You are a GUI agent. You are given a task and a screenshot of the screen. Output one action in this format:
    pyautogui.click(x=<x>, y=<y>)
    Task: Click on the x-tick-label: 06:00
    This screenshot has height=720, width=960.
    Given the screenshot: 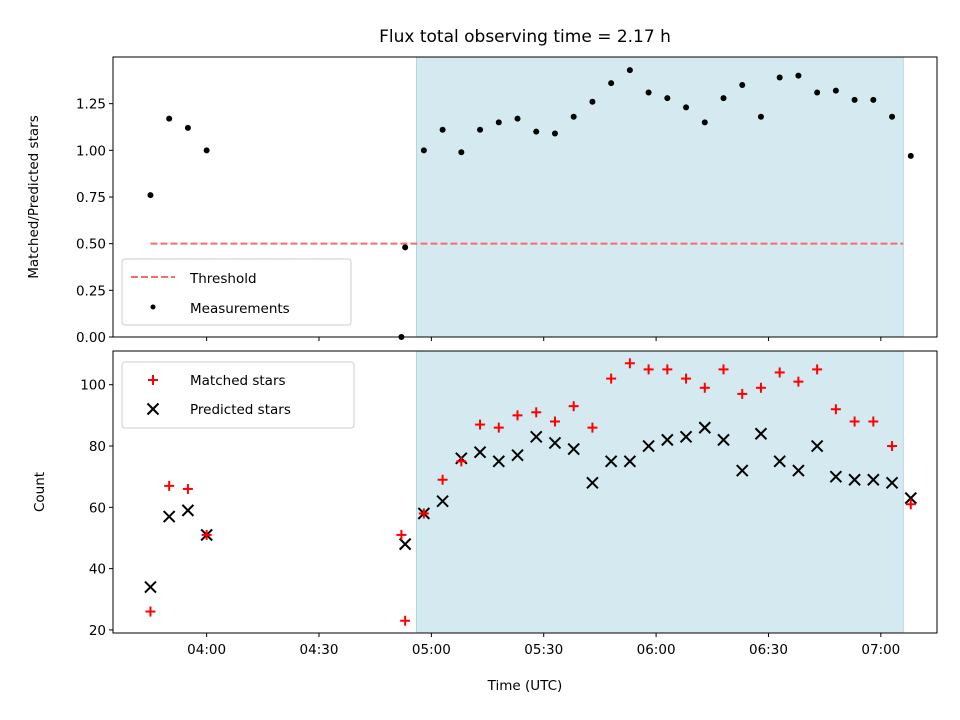 What is the action you would take?
    pyautogui.click(x=656, y=650)
    